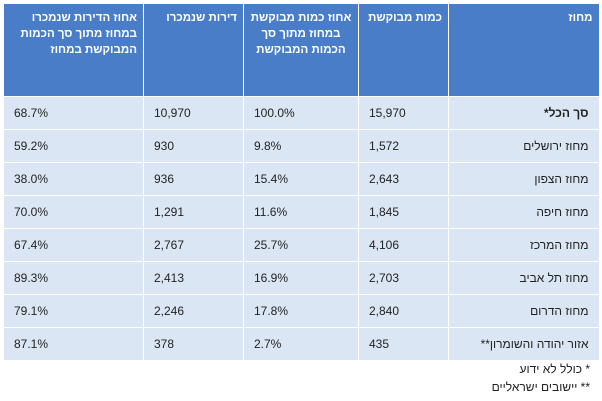  Describe the element at coordinates (403, 211) in the screenshot. I see `requested-cell: 1,845` at that location.